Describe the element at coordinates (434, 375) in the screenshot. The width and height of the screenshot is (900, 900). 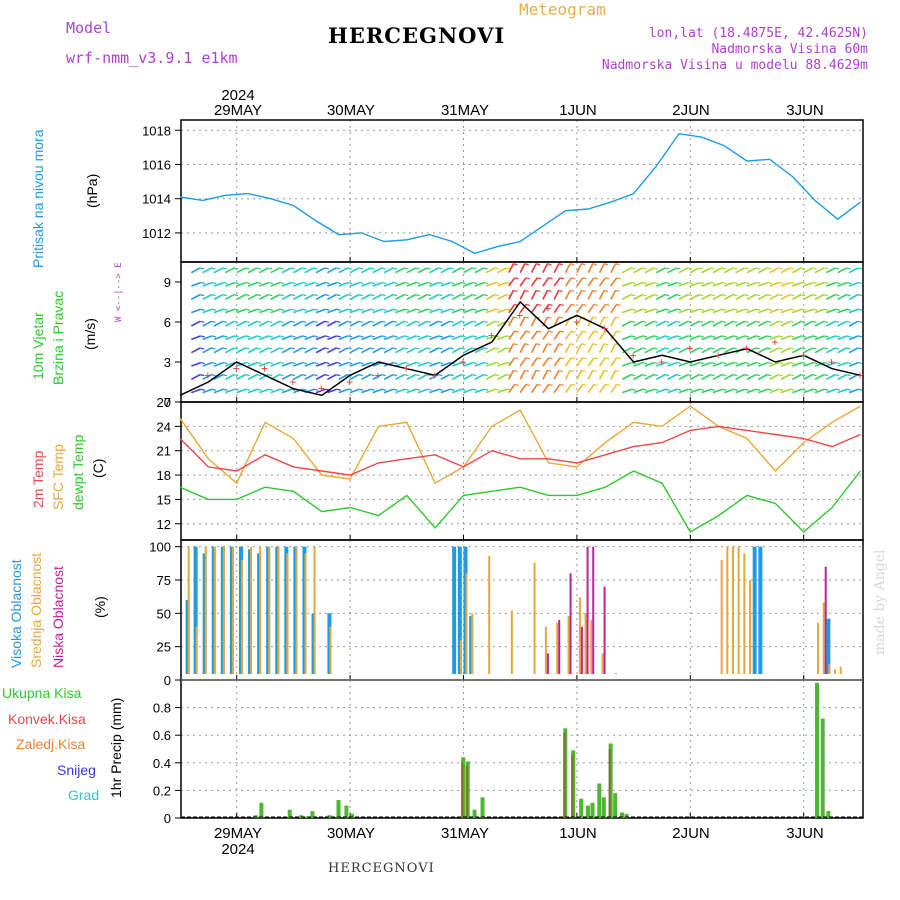
I see `gust-marker: +` at that location.